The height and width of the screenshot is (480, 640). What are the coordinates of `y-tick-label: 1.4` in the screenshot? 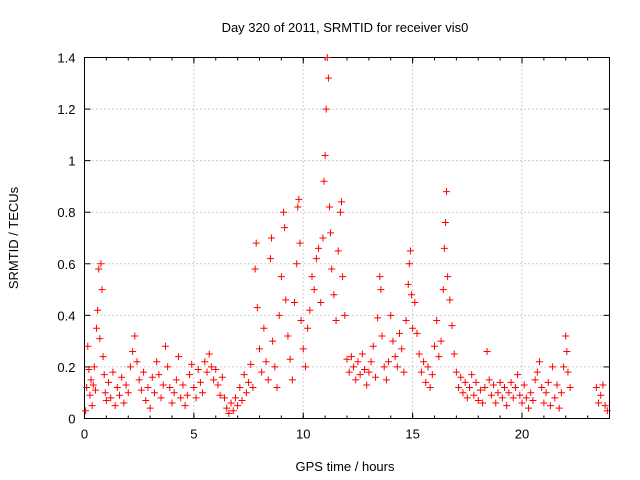 It's located at (66, 58).